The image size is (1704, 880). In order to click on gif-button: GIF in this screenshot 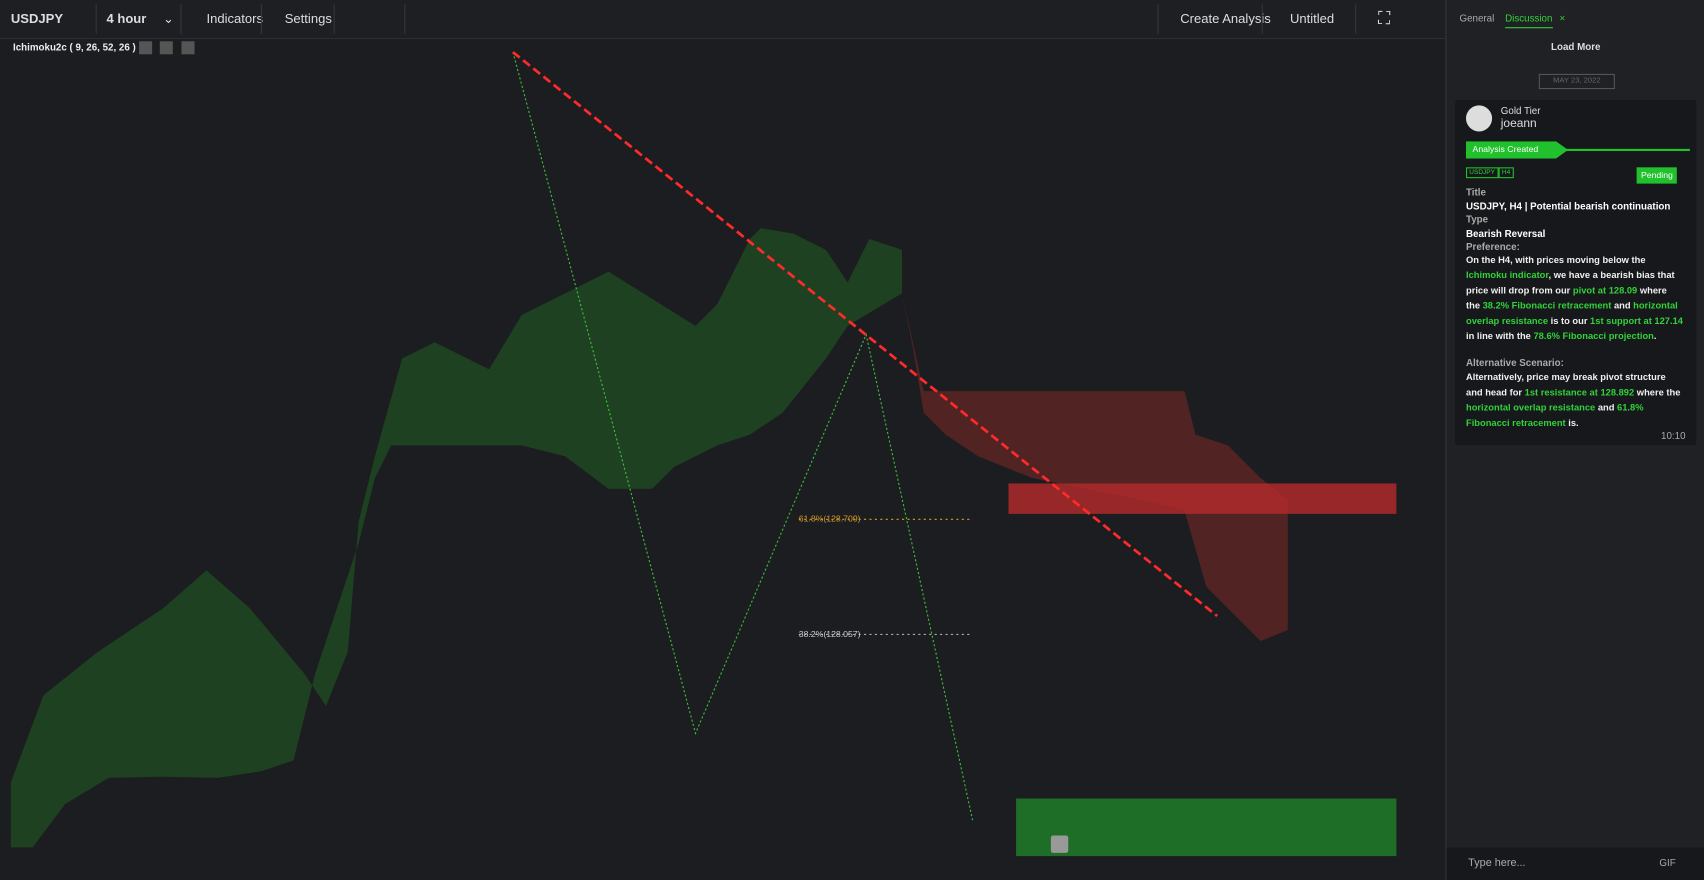, I will do `click(1667, 863)`.